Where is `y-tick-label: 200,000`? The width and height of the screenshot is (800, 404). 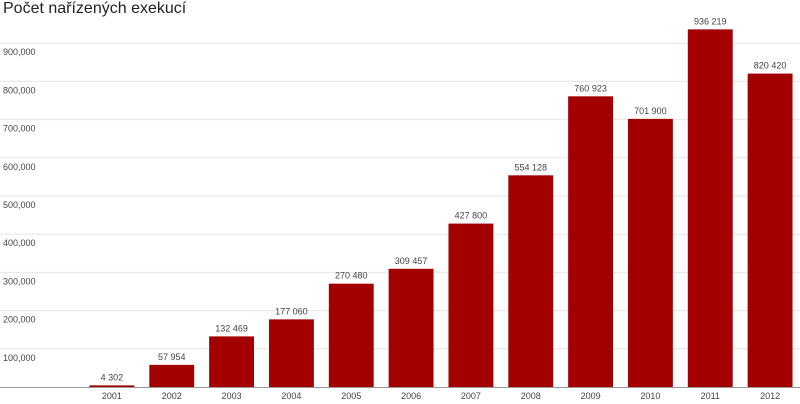
y-tick-label: 200,000 is located at coordinates (19, 320).